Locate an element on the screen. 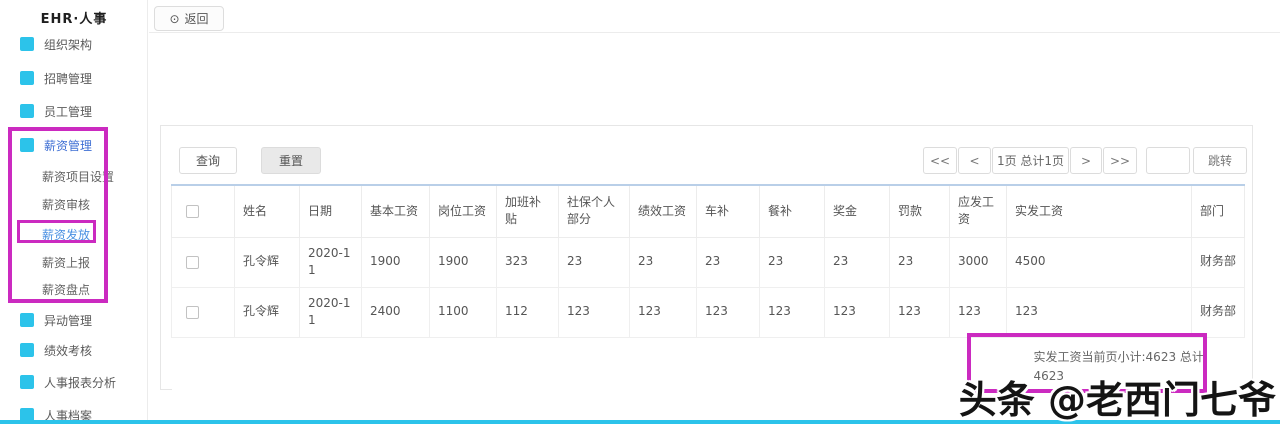  annotation-box-salary-payment-item is located at coordinates (56, 231).